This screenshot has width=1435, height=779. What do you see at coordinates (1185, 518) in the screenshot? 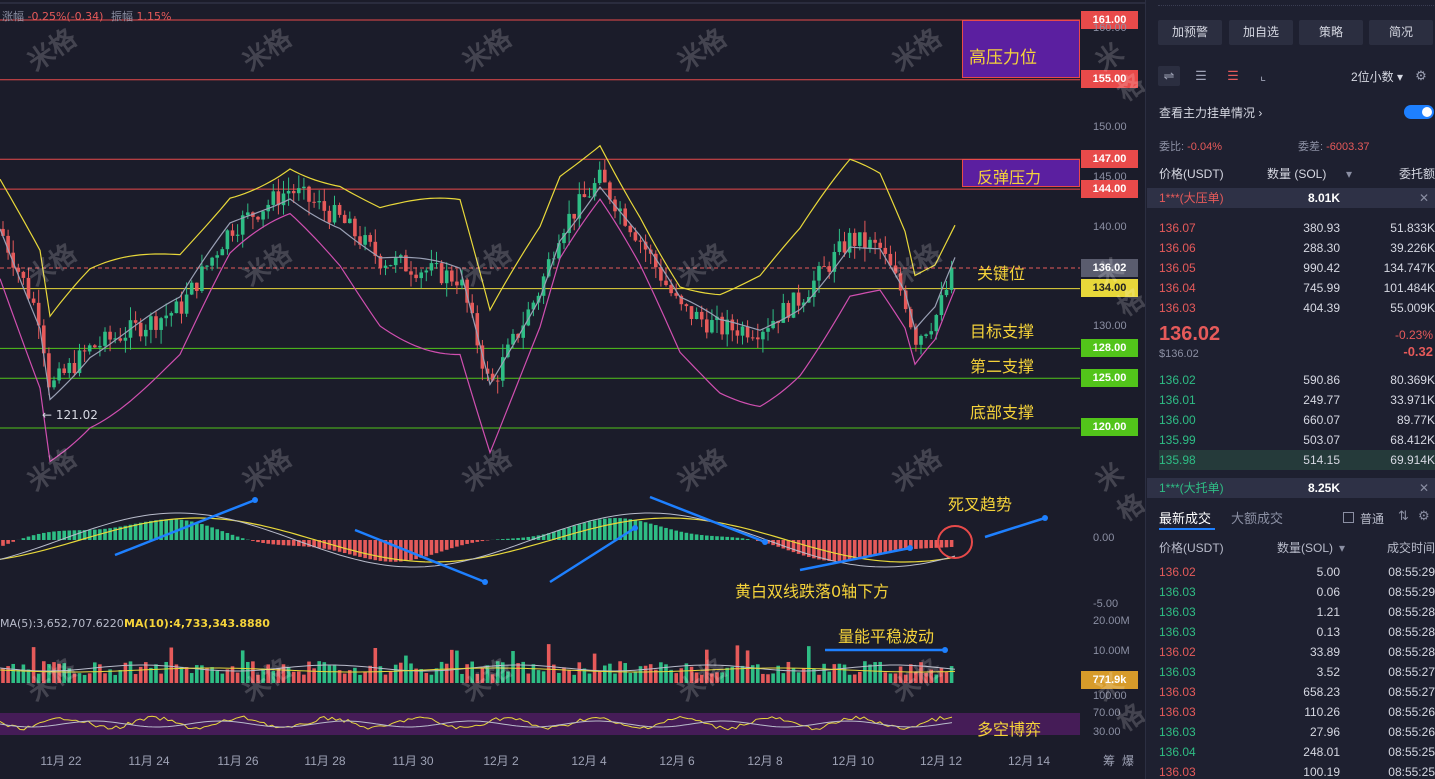
I see `tab-latest-trades: 最新成交` at bounding box center [1185, 518].